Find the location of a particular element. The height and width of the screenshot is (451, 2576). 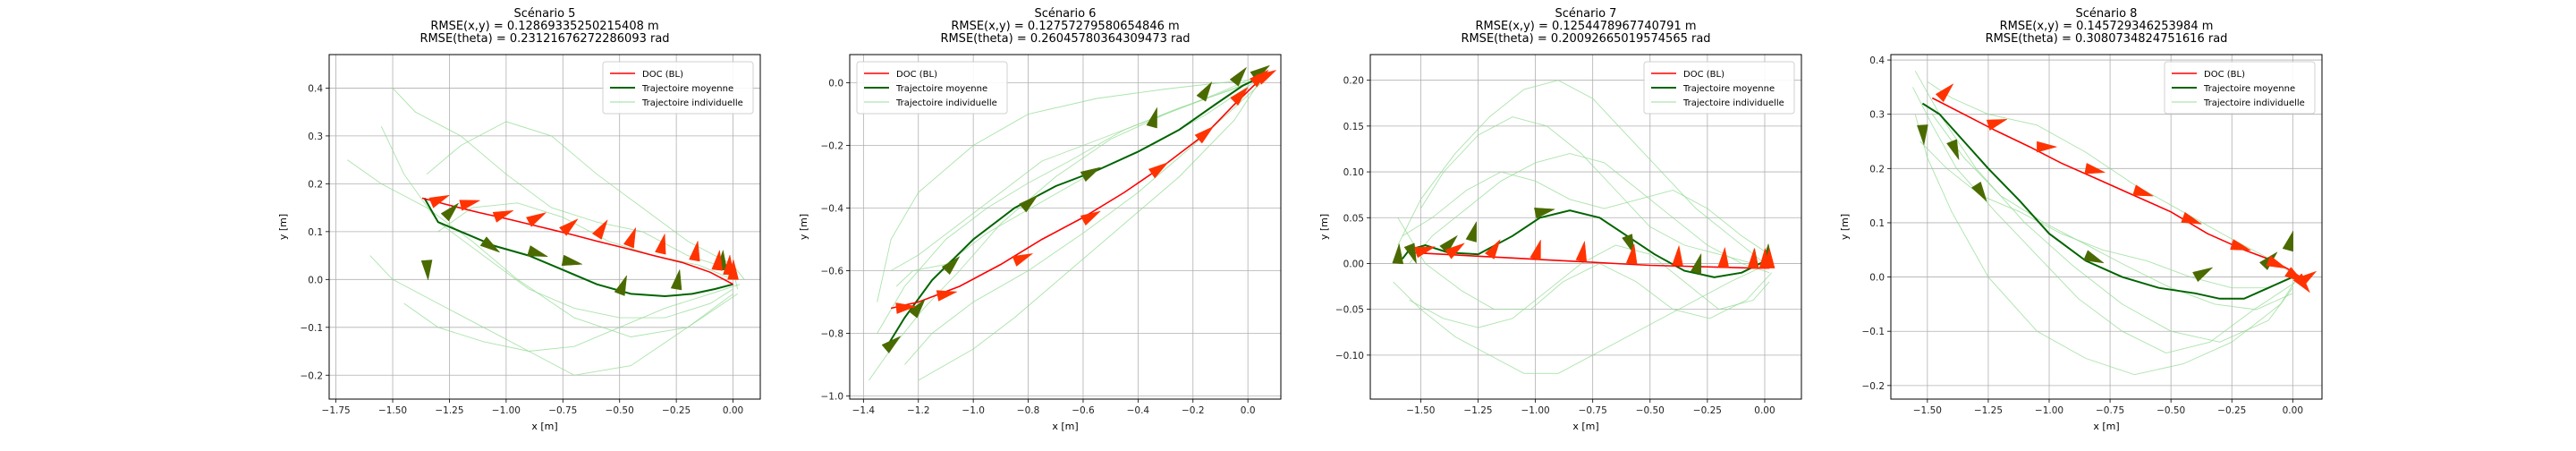

y-tick-label: 0.10 is located at coordinates (1353, 172).